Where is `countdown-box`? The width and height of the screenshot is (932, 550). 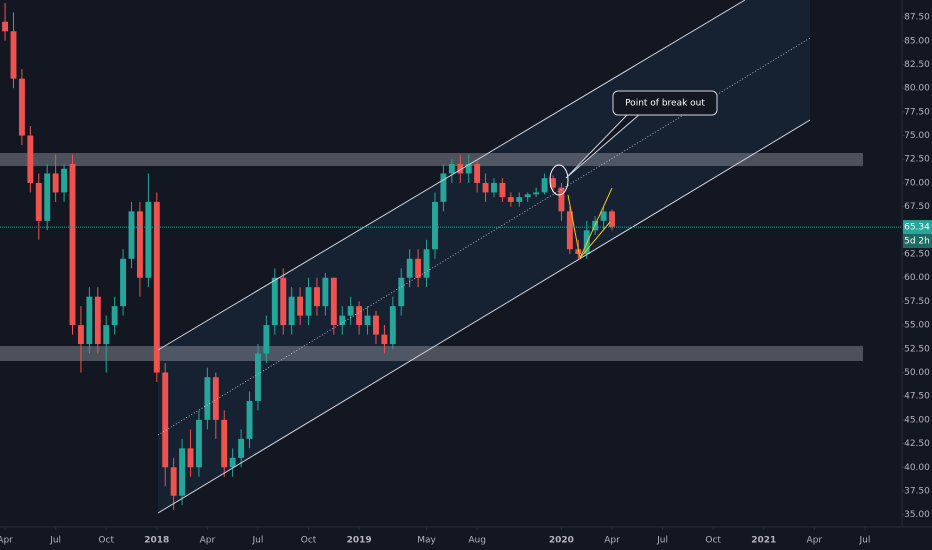
countdown-box is located at coordinates (917, 241).